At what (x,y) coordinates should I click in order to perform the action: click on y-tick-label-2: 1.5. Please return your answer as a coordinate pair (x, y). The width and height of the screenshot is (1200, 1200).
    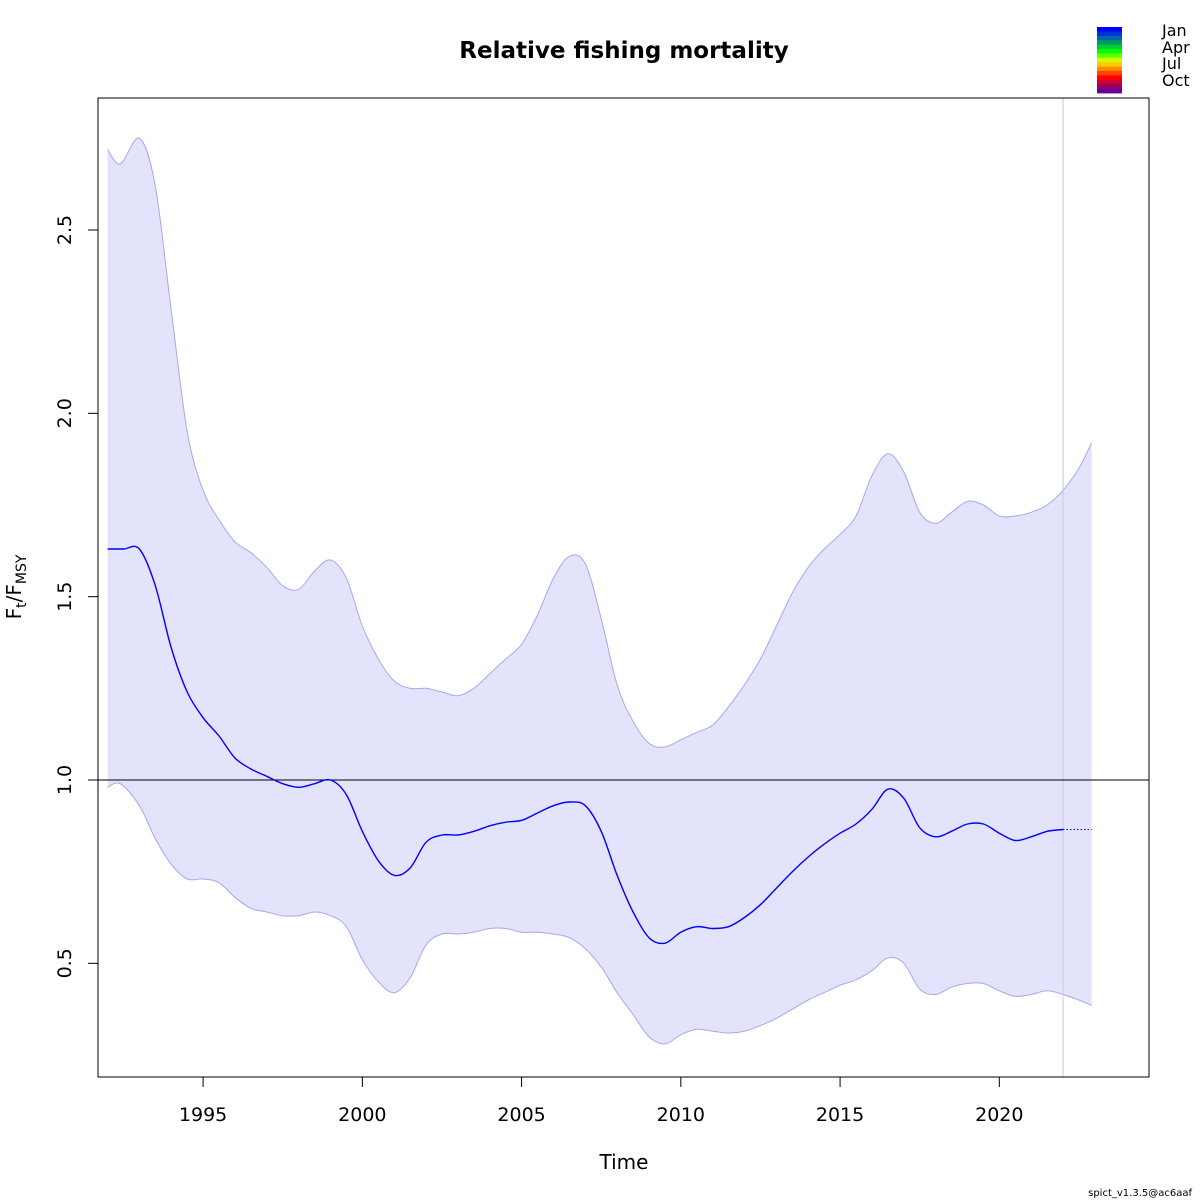
    Looking at the image, I should click on (65, 597).